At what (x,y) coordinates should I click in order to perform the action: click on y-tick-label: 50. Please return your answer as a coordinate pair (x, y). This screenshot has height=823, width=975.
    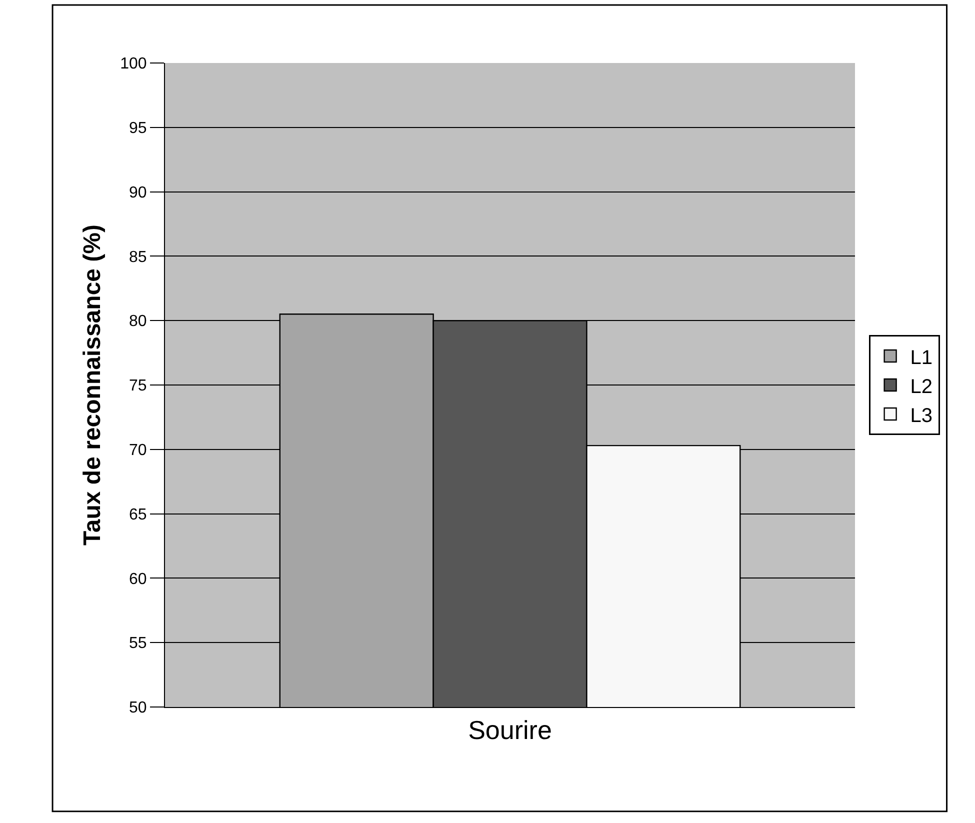
    Looking at the image, I should click on (138, 708).